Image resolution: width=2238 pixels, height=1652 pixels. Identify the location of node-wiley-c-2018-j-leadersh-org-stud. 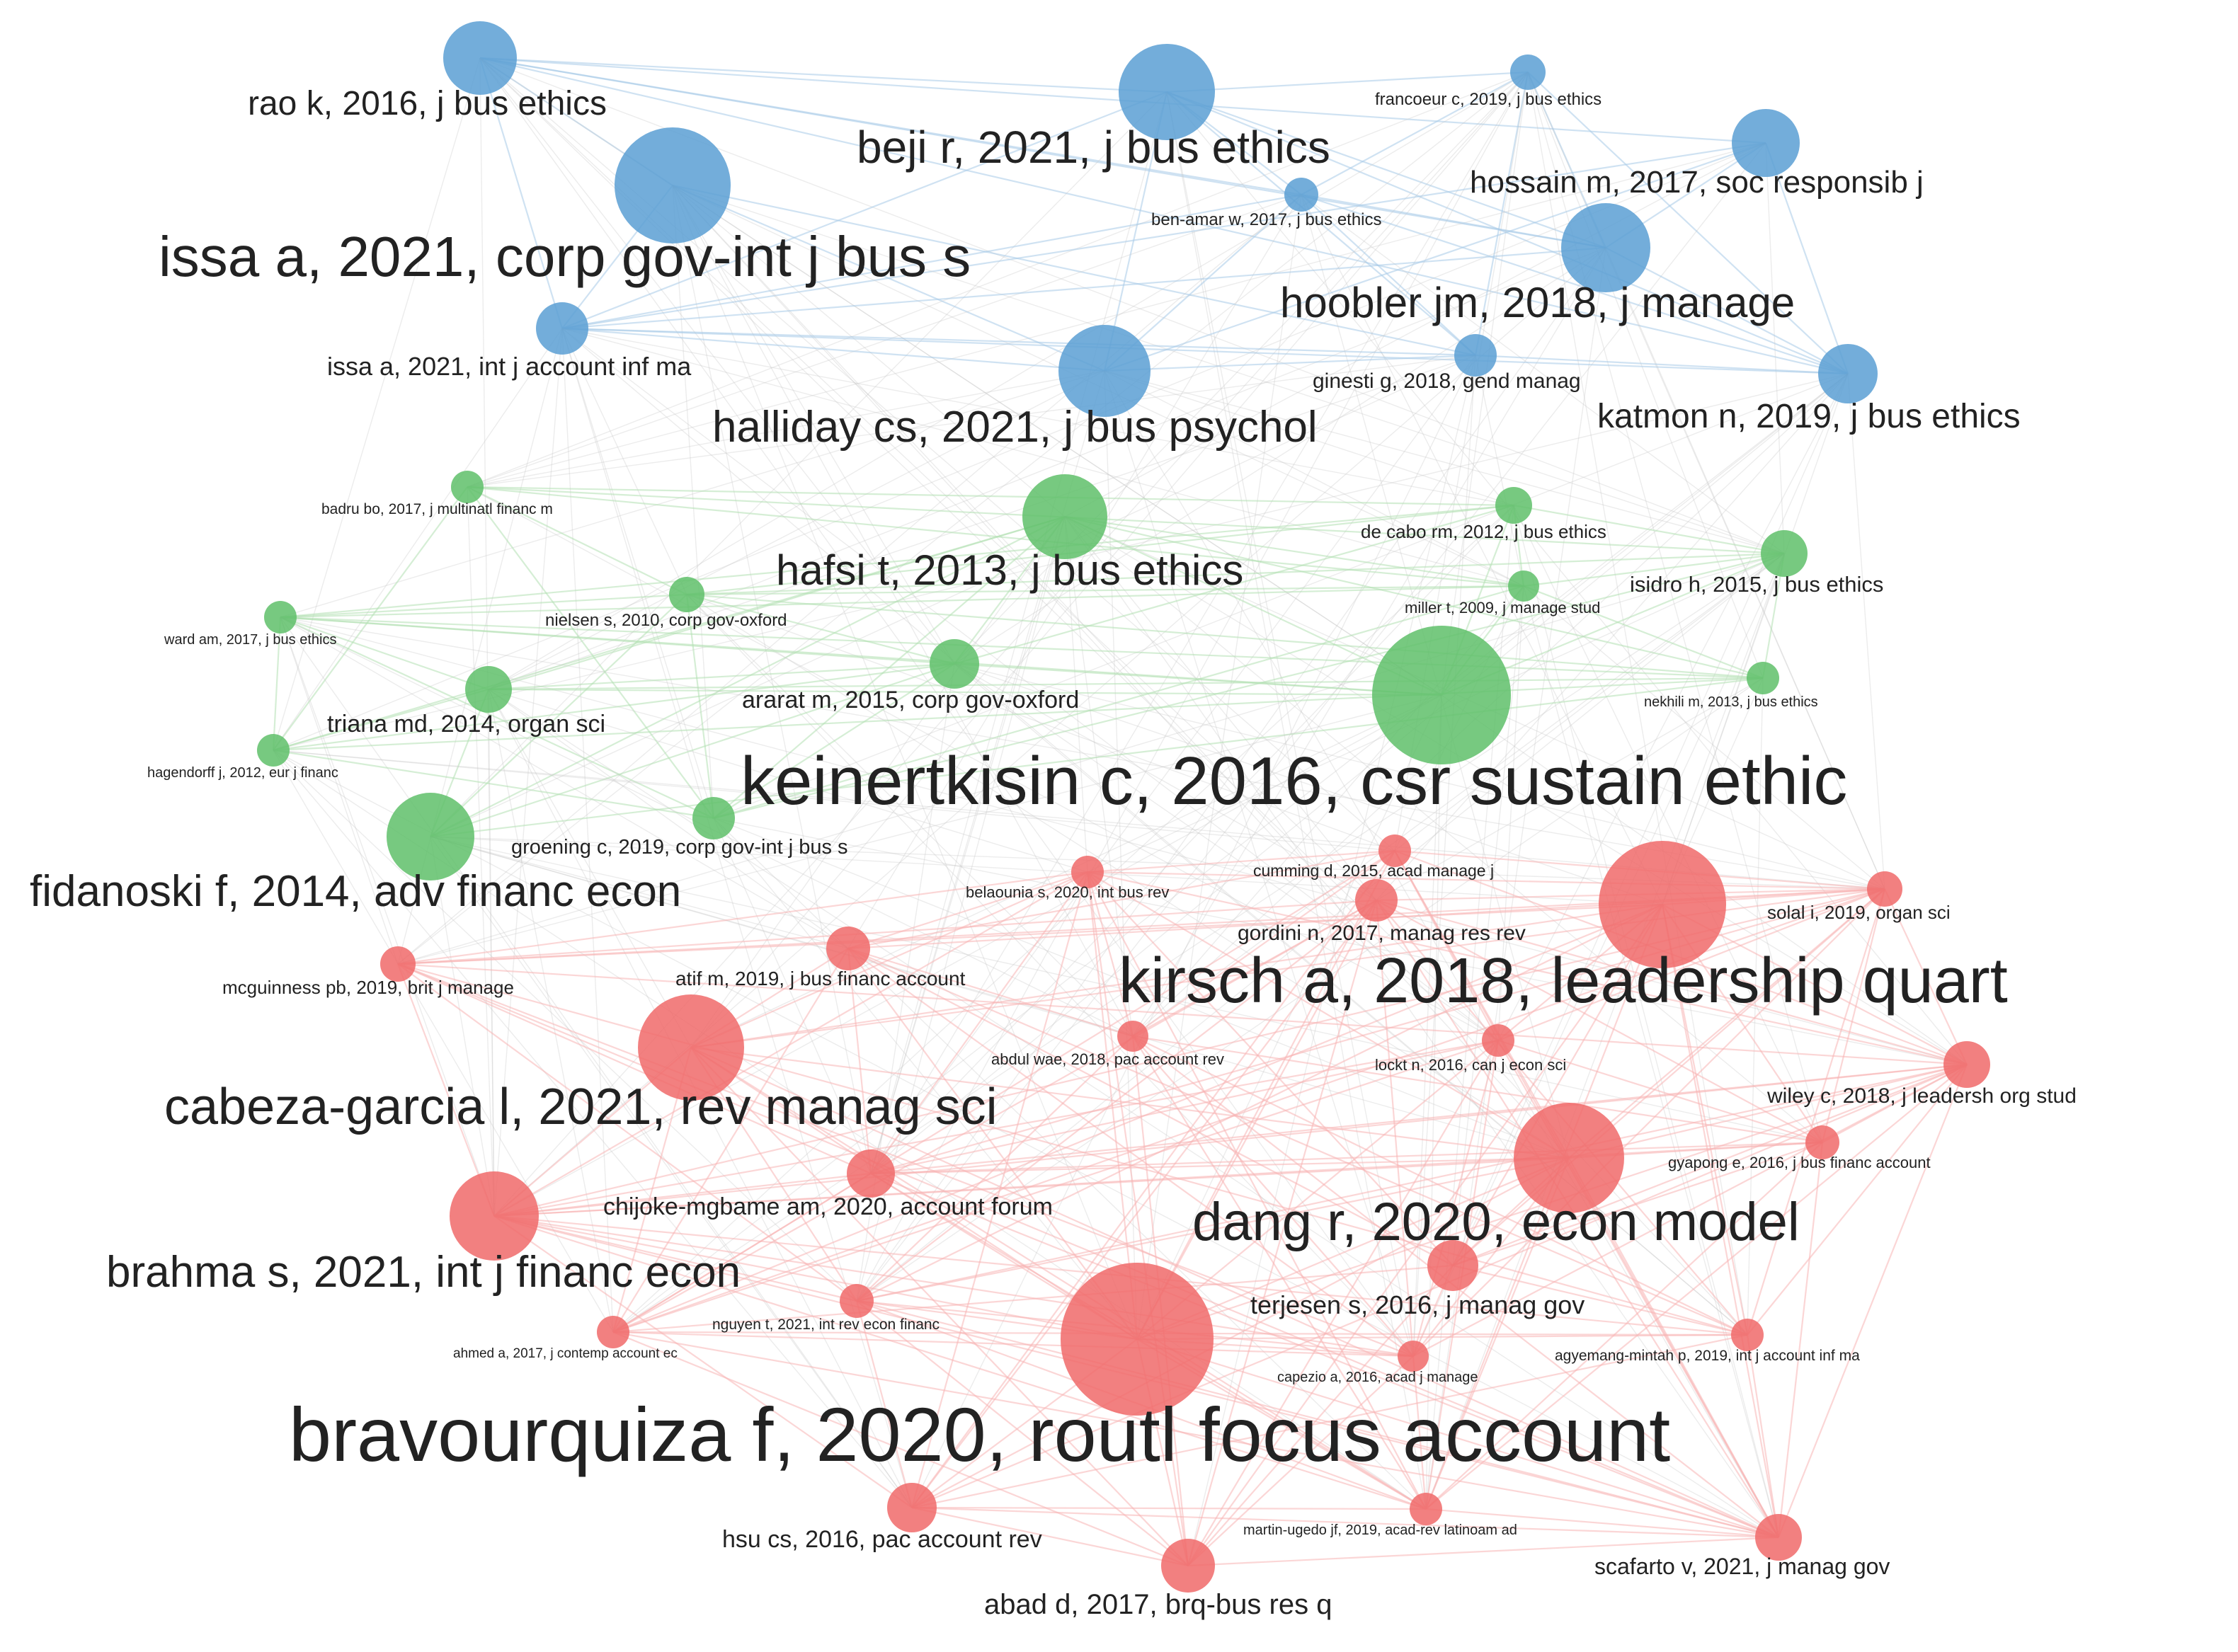
(1967, 1064).